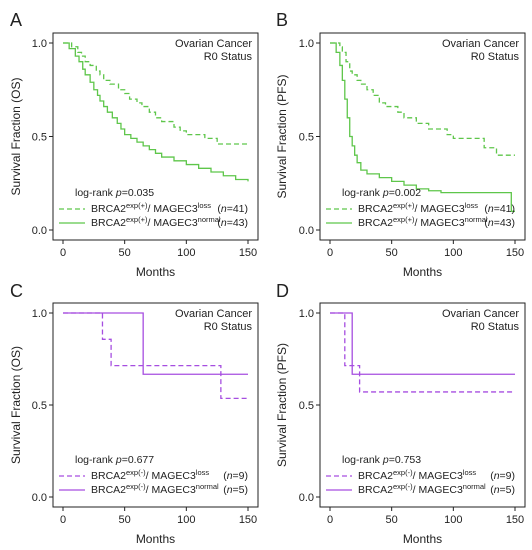 The width and height of the screenshot is (532, 550). What do you see at coordinates (282, 291) in the screenshot?
I see `panel-label: D` at bounding box center [282, 291].